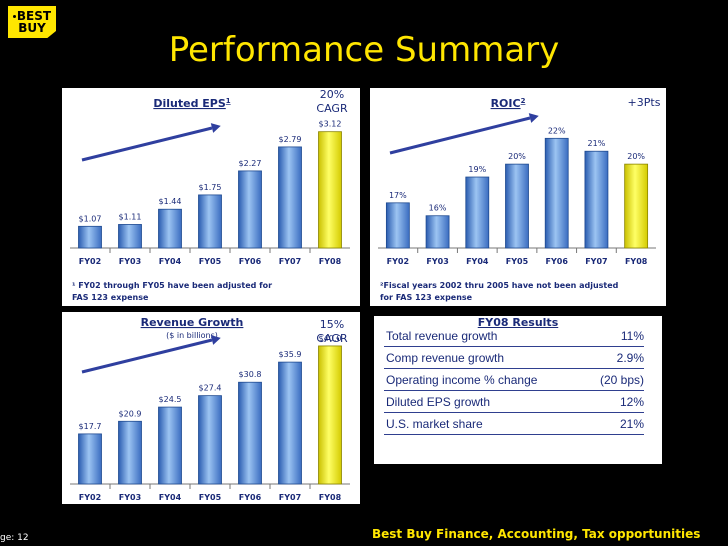 The width and height of the screenshot is (728, 546). Describe the element at coordinates (518, 322) in the screenshot. I see `results-title: FY08 Results` at that location.